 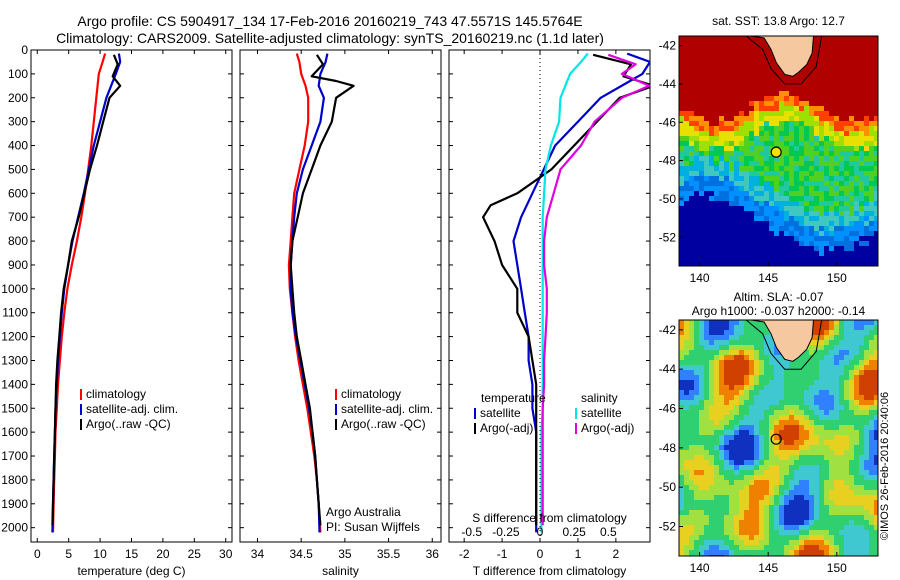 I want to click on sla_map-argo-marker, so click(x=776, y=439).